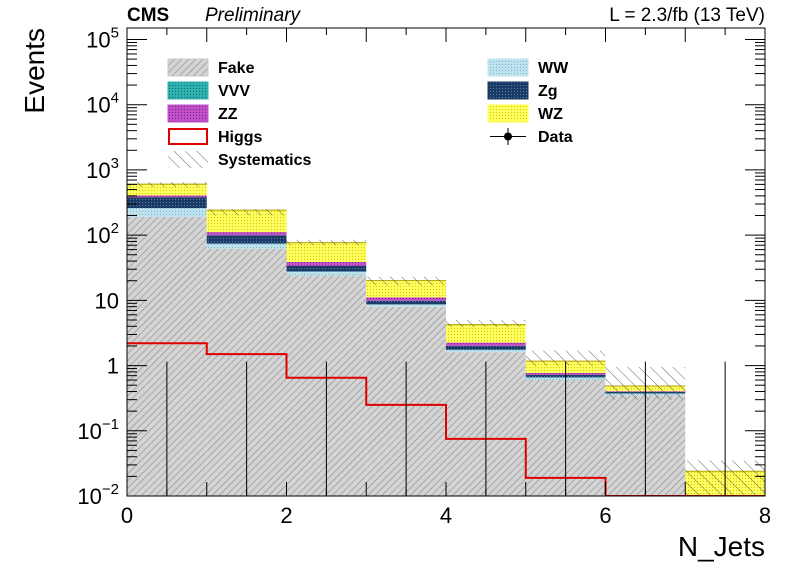 The width and height of the screenshot is (796, 572). I want to click on legend-ww-label: WW, so click(553, 68).